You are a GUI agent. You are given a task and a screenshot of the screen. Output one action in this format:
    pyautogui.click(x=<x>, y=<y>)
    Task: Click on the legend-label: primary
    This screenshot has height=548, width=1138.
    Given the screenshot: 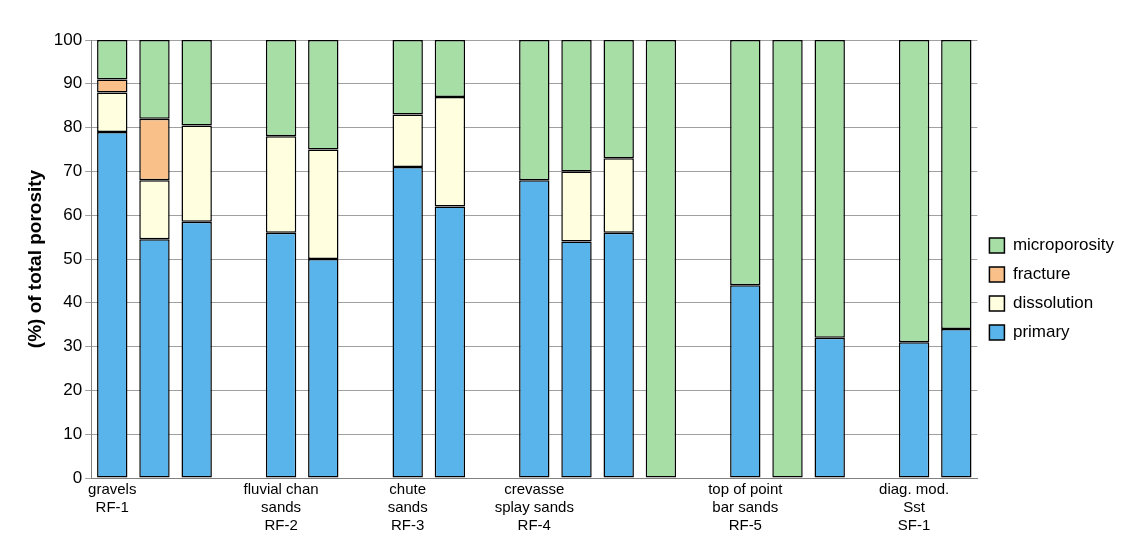 What is the action you would take?
    pyautogui.click(x=1041, y=332)
    